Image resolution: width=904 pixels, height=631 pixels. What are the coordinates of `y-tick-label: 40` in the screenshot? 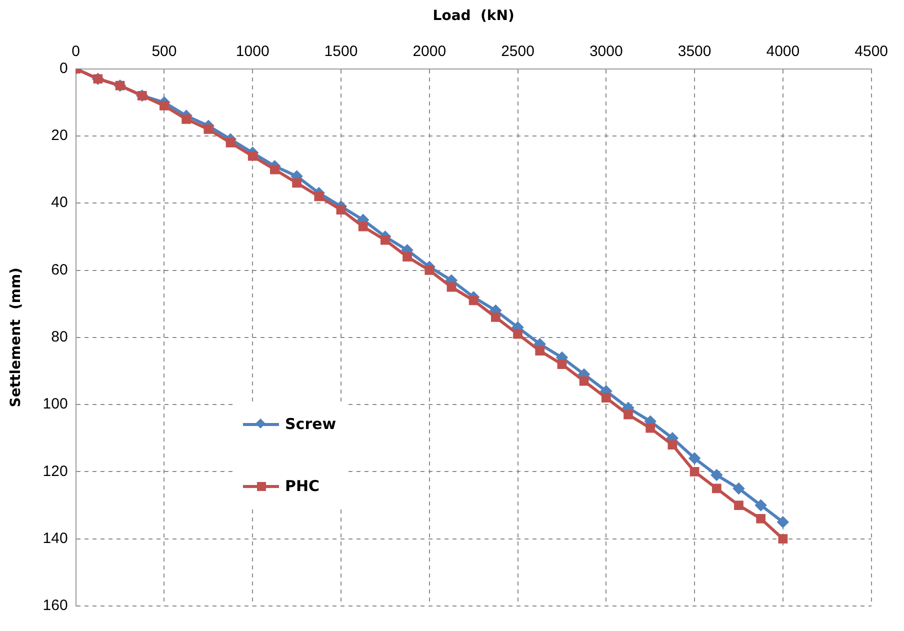 It's located at (59, 203).